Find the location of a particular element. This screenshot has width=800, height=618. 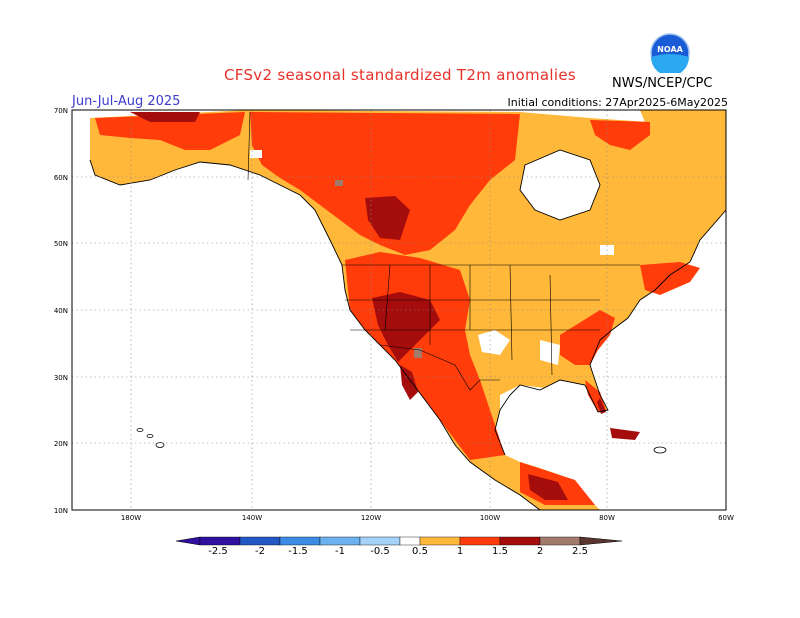

latitude-labels: 70N 60N 50N 40N 30N 20N 10N is located at coordinates (61, 311).